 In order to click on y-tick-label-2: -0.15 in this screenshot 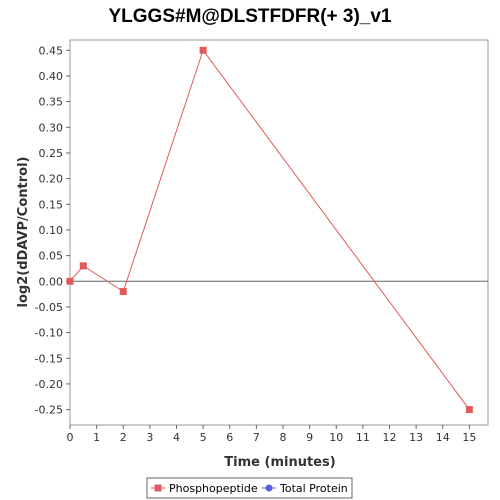, I will do `click(49, 358)`.